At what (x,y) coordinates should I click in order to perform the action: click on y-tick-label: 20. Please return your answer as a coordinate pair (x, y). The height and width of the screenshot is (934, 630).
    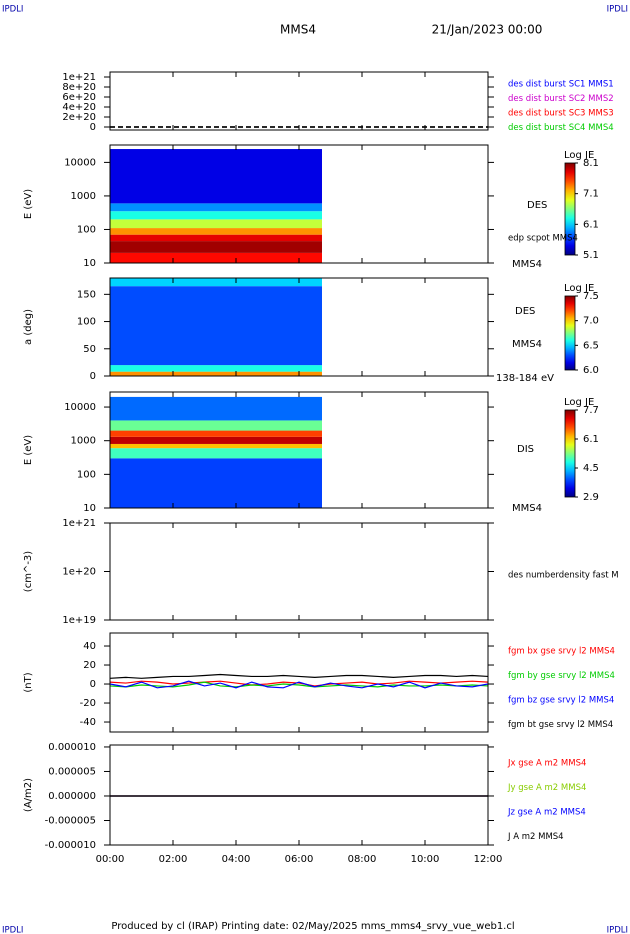
    Looking at the image, I should click on (89, 665).